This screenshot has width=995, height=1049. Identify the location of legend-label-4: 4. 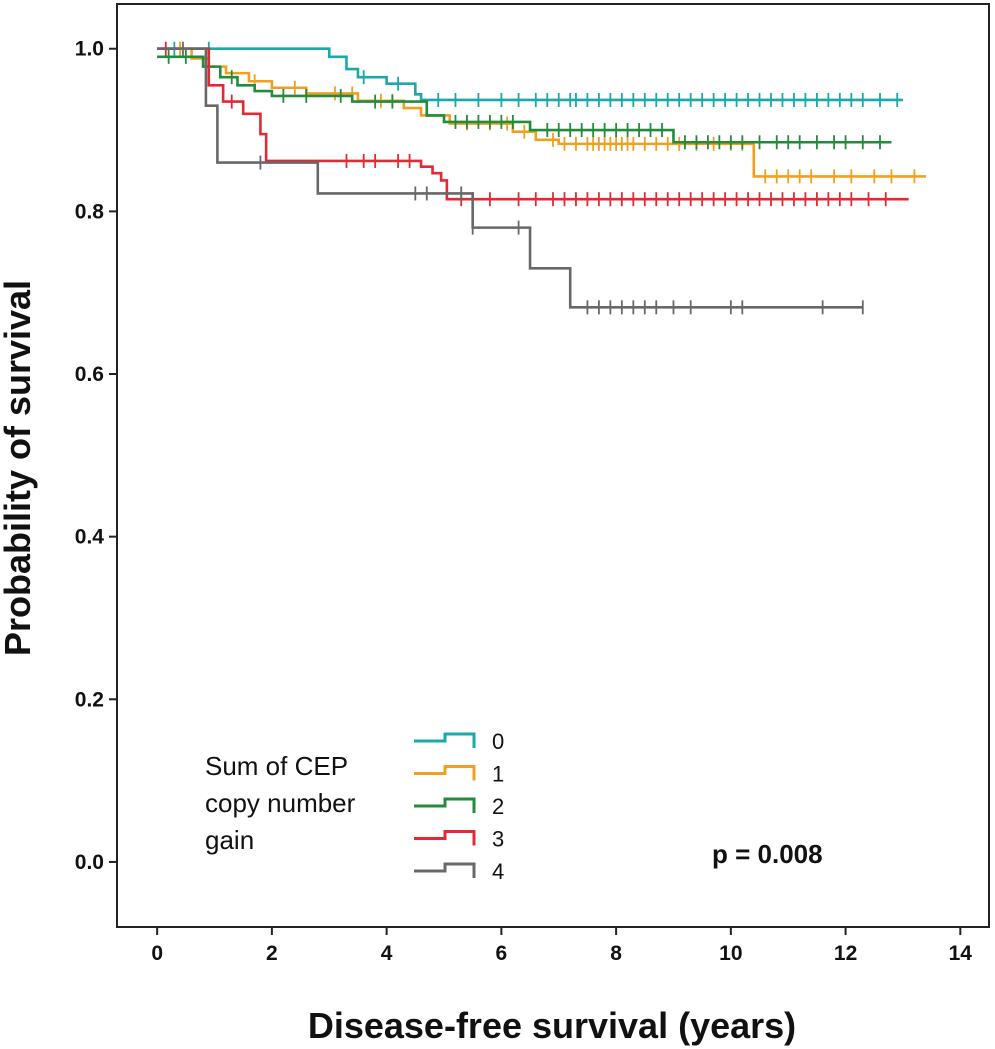
(498, 871).